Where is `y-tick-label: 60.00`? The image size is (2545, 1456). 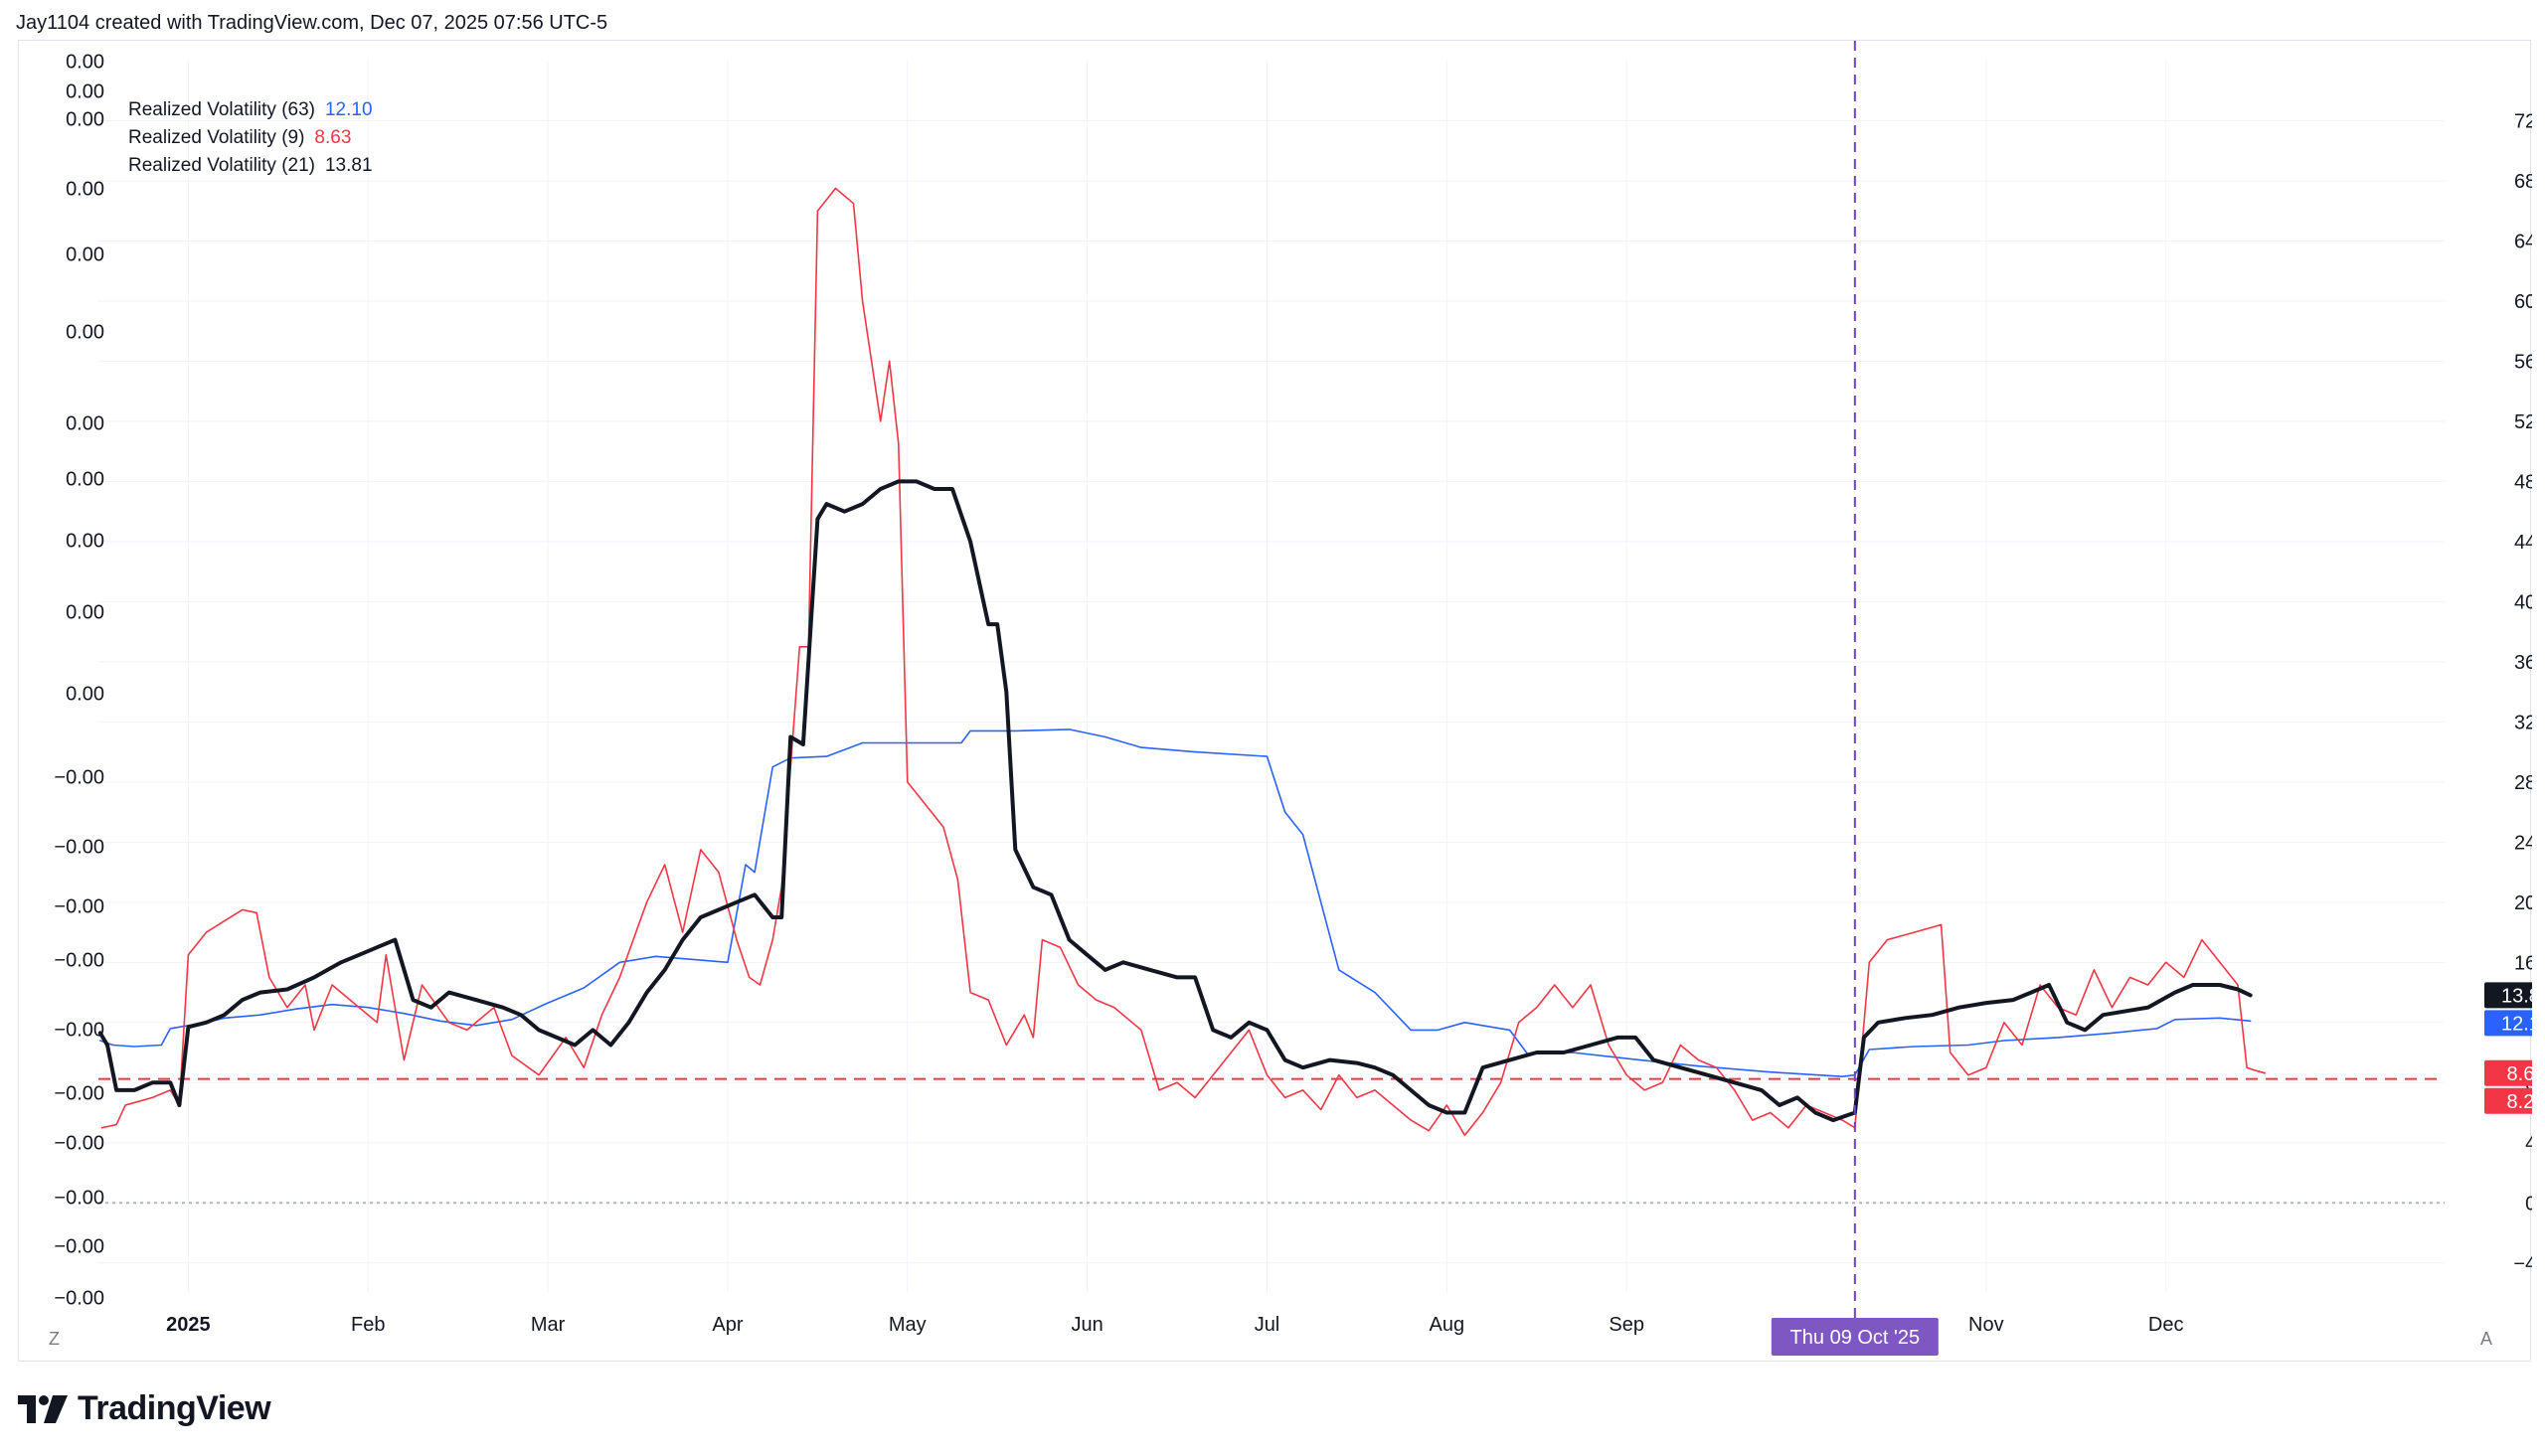
y-tick-label: 60.00 is located at coordinates (2523, 302).